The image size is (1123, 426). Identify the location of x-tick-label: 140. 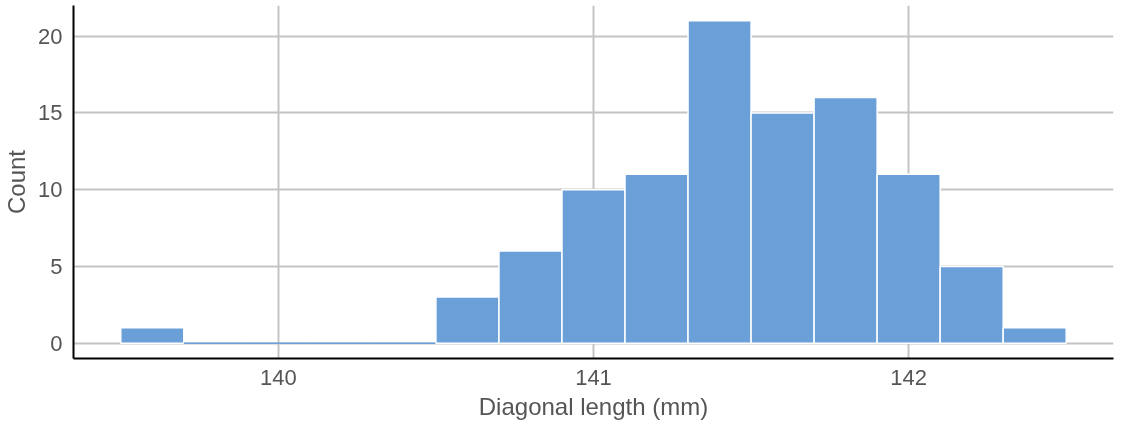
(278, 377).